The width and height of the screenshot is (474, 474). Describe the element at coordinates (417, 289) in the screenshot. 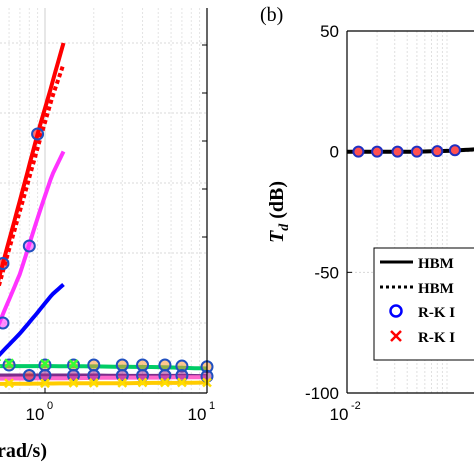

I see `legend-entry-2: HBM` at that location.